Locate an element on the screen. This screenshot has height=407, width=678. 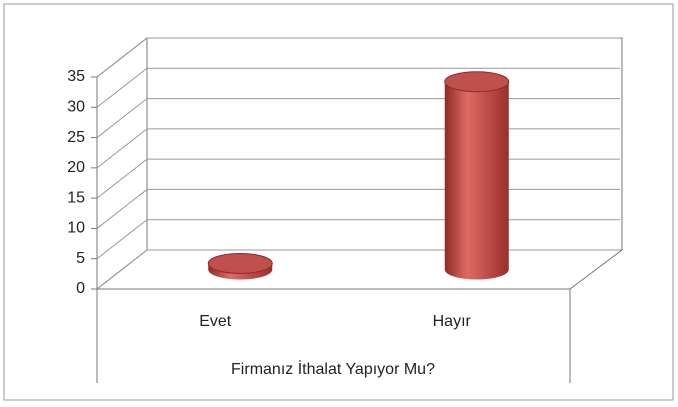
x-axis-title: Firmanız İthalat Yapıyor Mu? is located at coordinates (333, 368).